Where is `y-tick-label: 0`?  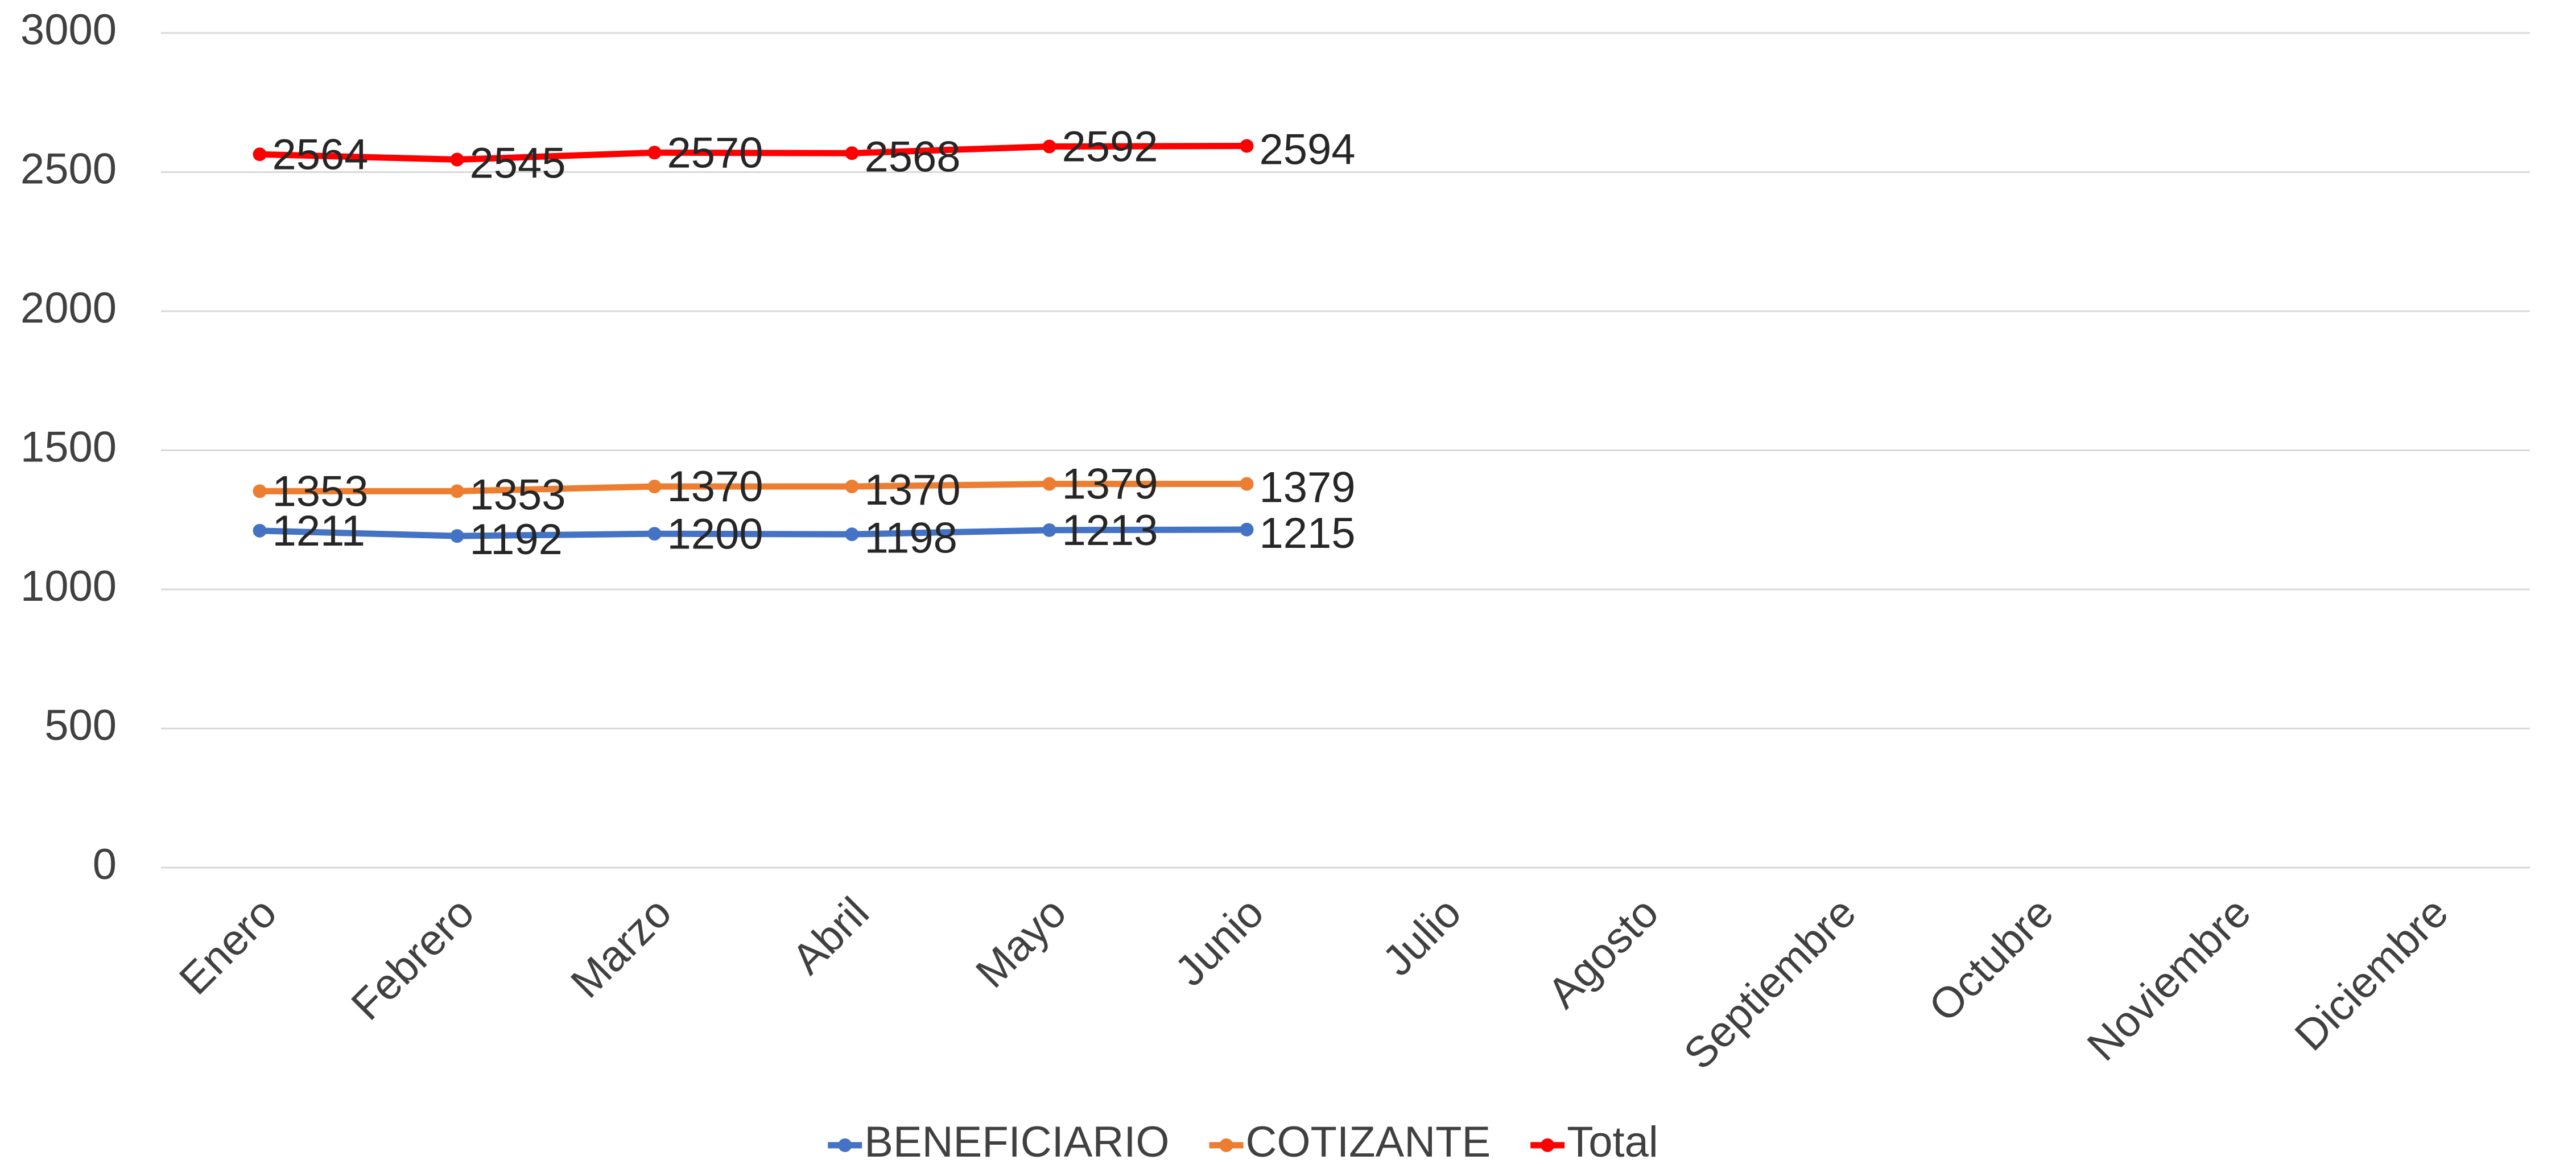 y-tick-label: 0 is located at coordinates (105, 864).